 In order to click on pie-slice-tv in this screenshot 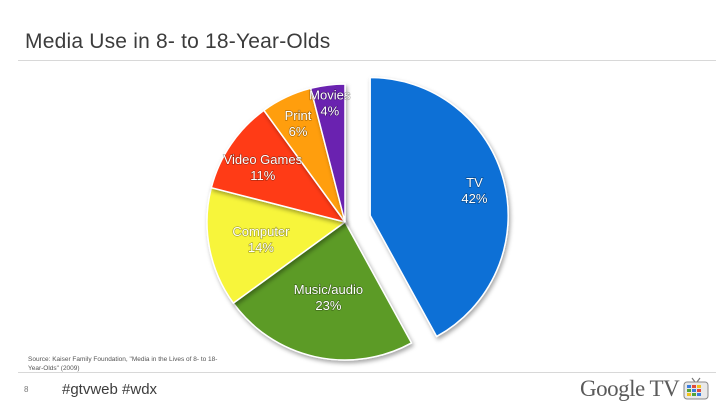, I will do `click(439, 207)`.